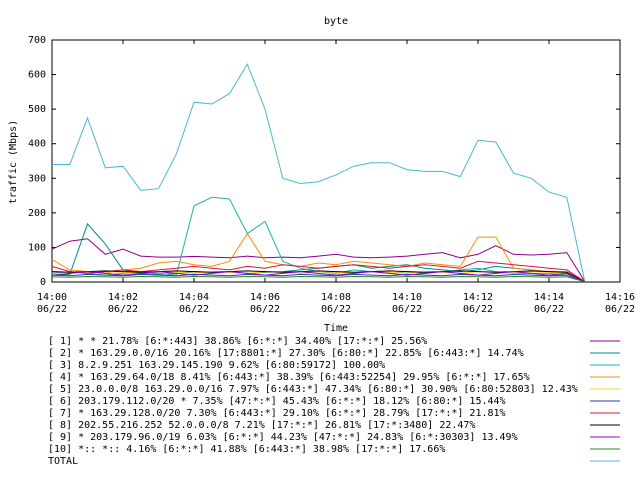 The image size is (640, 480). What do you see at coordinates (37, 247) in the screenshot?
I see `y-tick-label: 100` at bounding box center [37, 247].